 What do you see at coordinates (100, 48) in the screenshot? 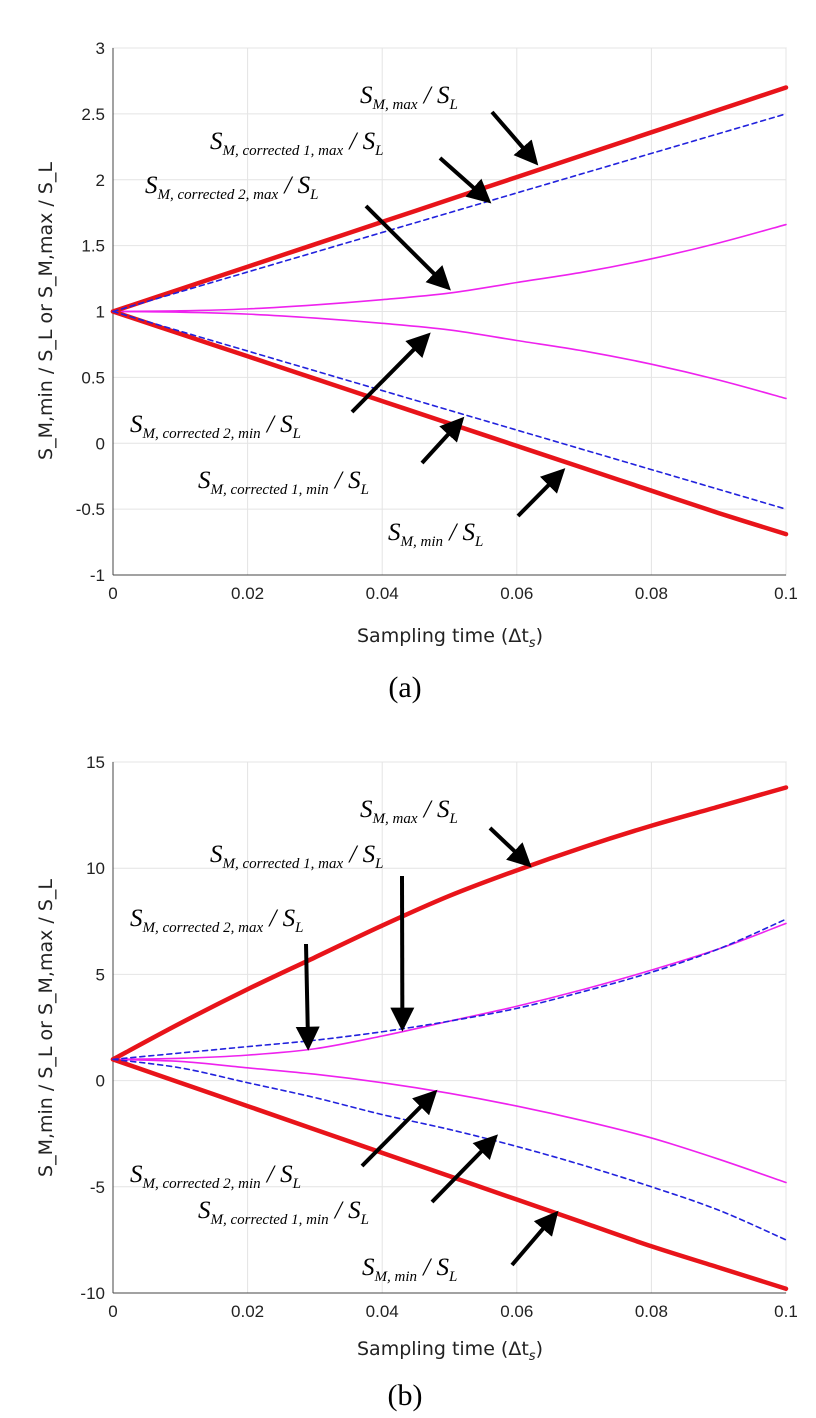
I see `pa-y-tick-label: 3` at bounding box center [100, 48].